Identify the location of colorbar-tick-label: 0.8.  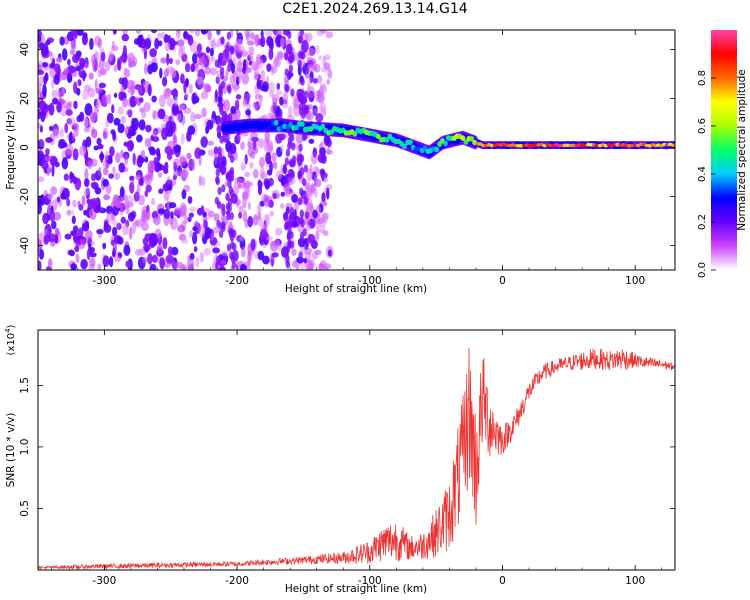
(702, 78).